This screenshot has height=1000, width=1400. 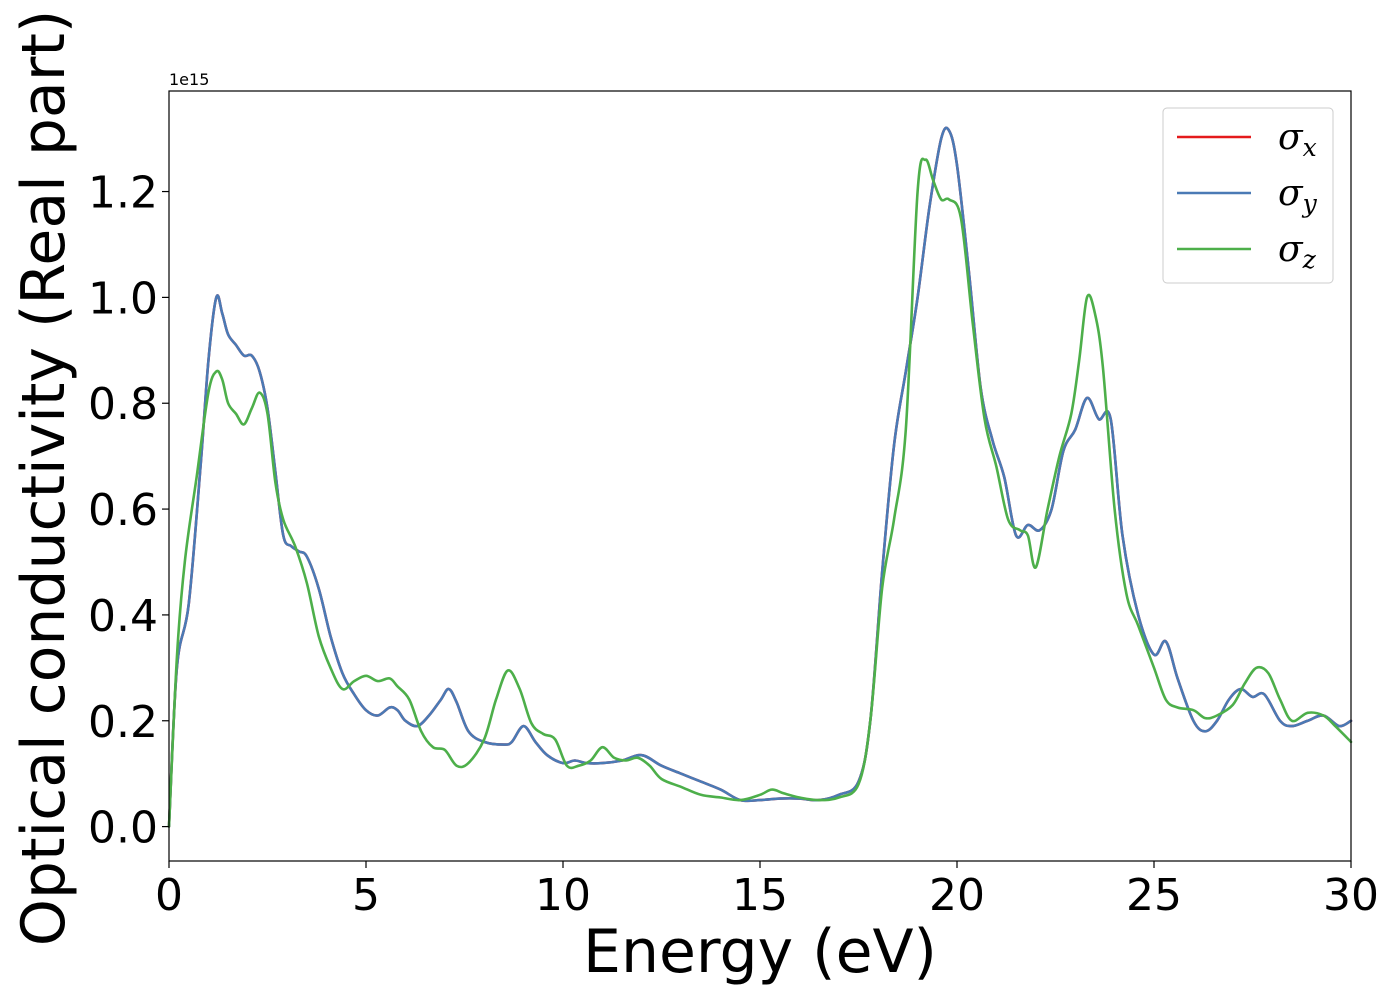 What do you see at coordinates (366, 895) in the screenshot?
I see `x-tick-label: 5` at bounding box center [366, 895].